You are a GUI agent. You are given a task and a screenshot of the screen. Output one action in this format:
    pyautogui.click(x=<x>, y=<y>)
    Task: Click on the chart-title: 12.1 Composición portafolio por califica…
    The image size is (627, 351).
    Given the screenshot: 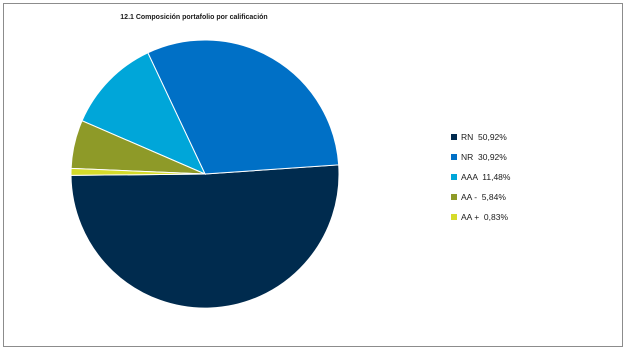 What is the action you would take?
    pyautogui.click(x=194, y=17)
    